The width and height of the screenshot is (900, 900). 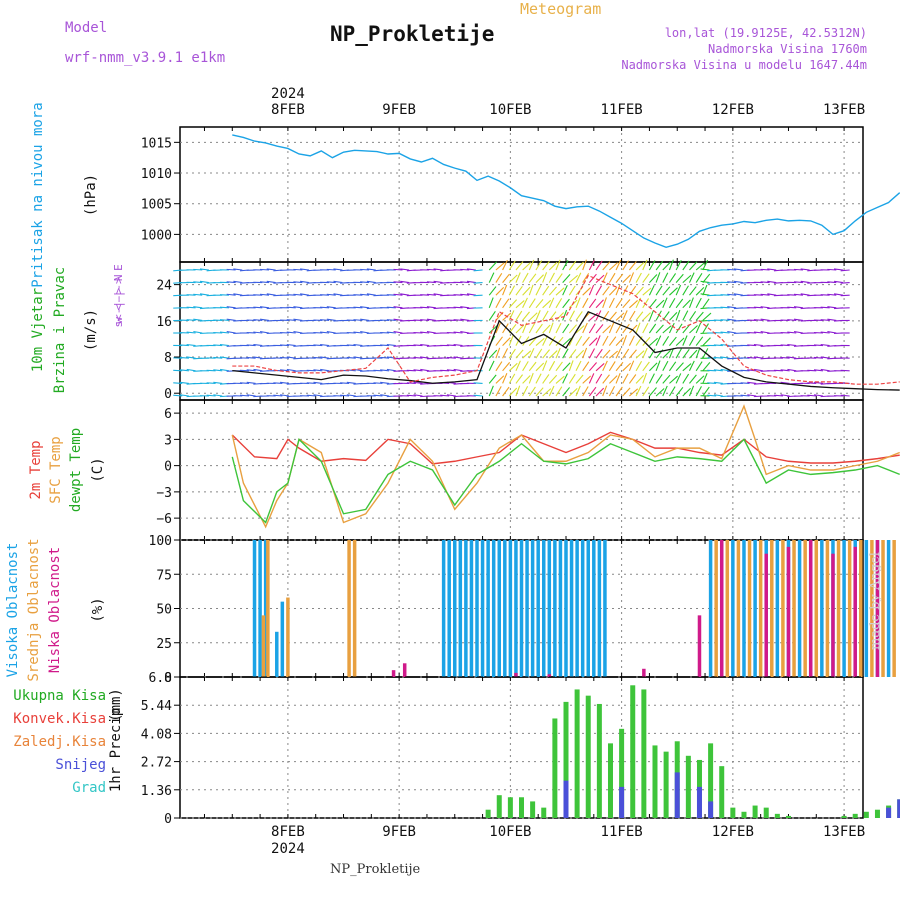 What do you see at coordinates (156, 706) in the screenshot?
I see `y-tick-label: 5.44` at bounding box center [156, 706].